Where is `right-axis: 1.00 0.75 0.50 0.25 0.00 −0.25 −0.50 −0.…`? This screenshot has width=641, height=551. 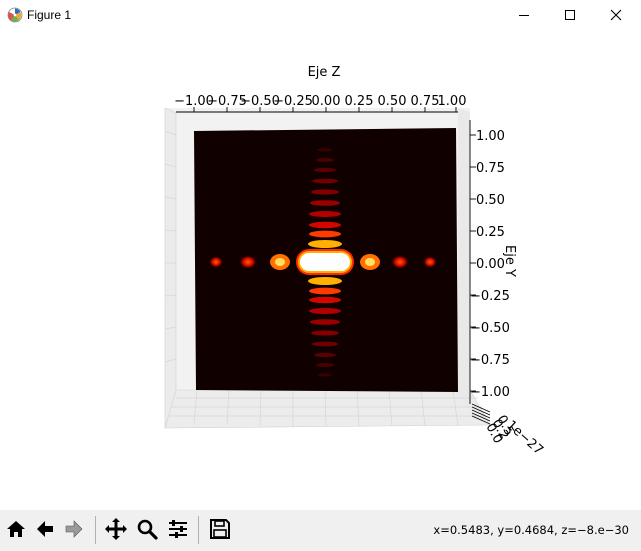 right-axis: 1.00 0.75 0.50 0.25 0.00 −0.25 −0.50 −0.… is located at coordinates (493, 262).